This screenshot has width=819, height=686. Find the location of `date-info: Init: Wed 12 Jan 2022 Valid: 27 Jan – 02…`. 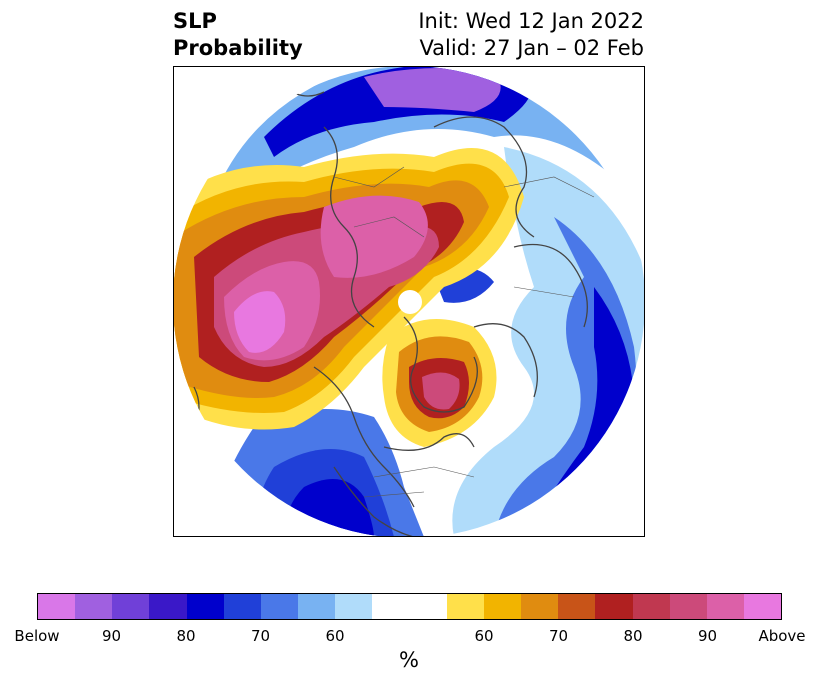

date-info: Init: Wed 12 Jan 2022 Valid: 27 Jan – 02… is located at coordinates (531, 35).